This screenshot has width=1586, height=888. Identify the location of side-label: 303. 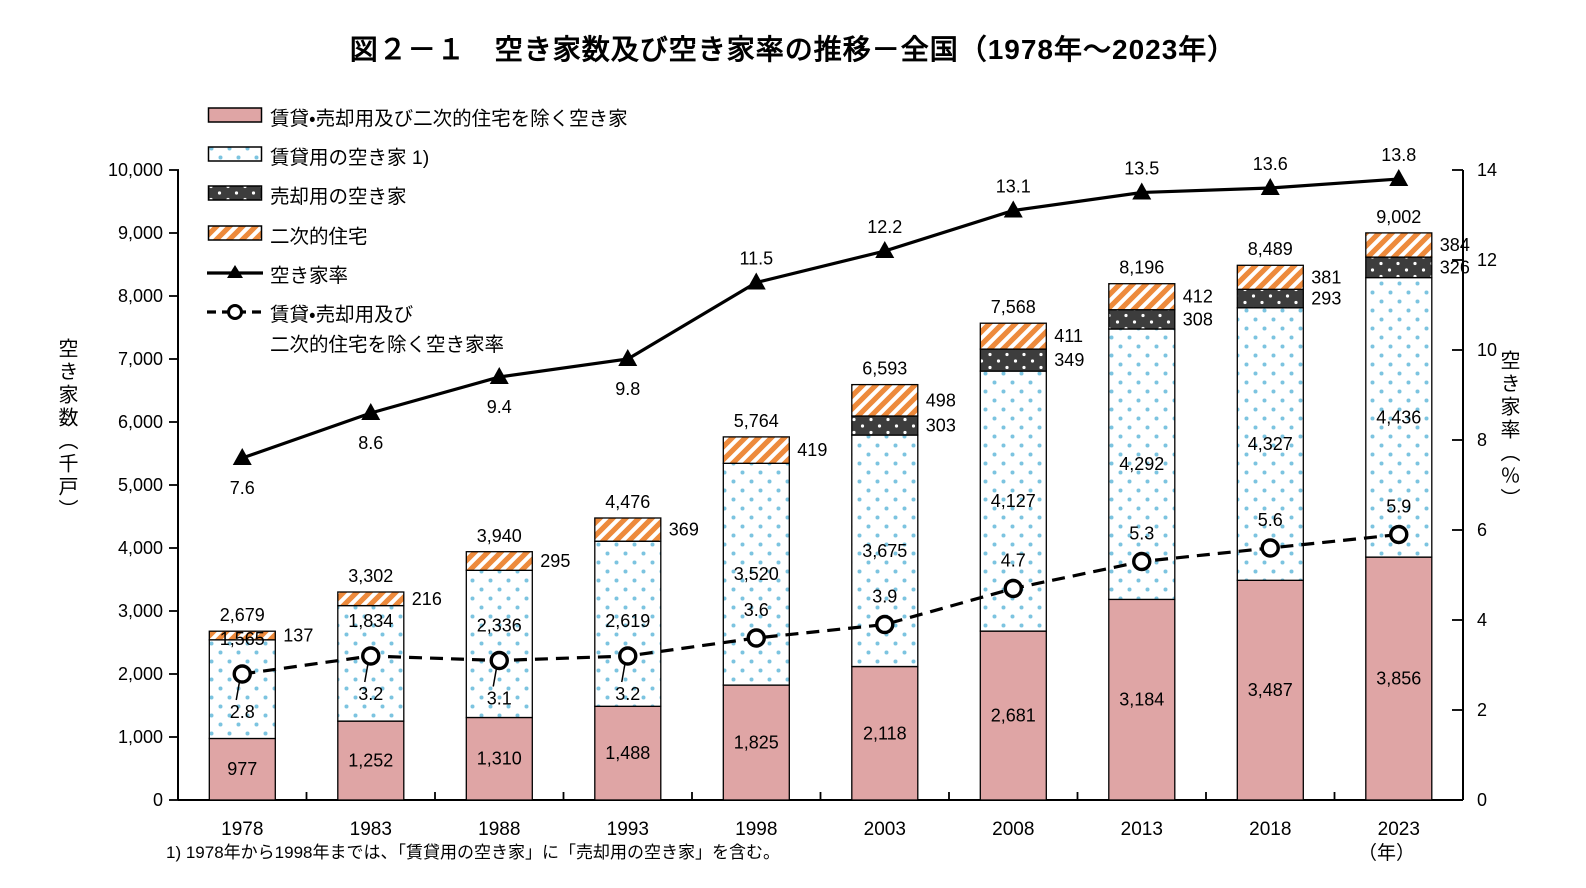
(941, 426).